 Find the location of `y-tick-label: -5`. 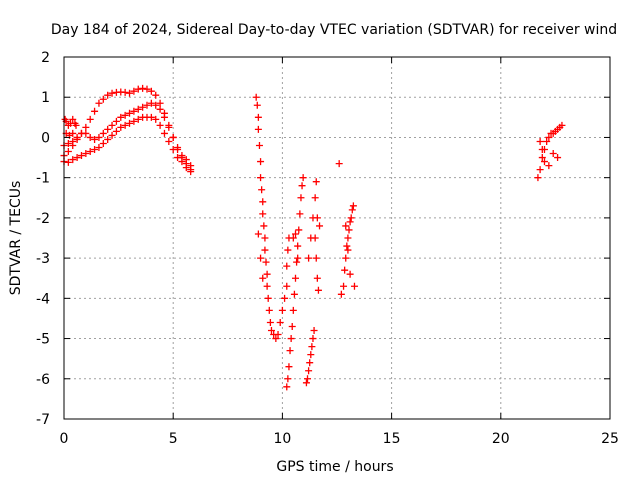

y-tick-label: -5 is located at coordinates (43, 340).